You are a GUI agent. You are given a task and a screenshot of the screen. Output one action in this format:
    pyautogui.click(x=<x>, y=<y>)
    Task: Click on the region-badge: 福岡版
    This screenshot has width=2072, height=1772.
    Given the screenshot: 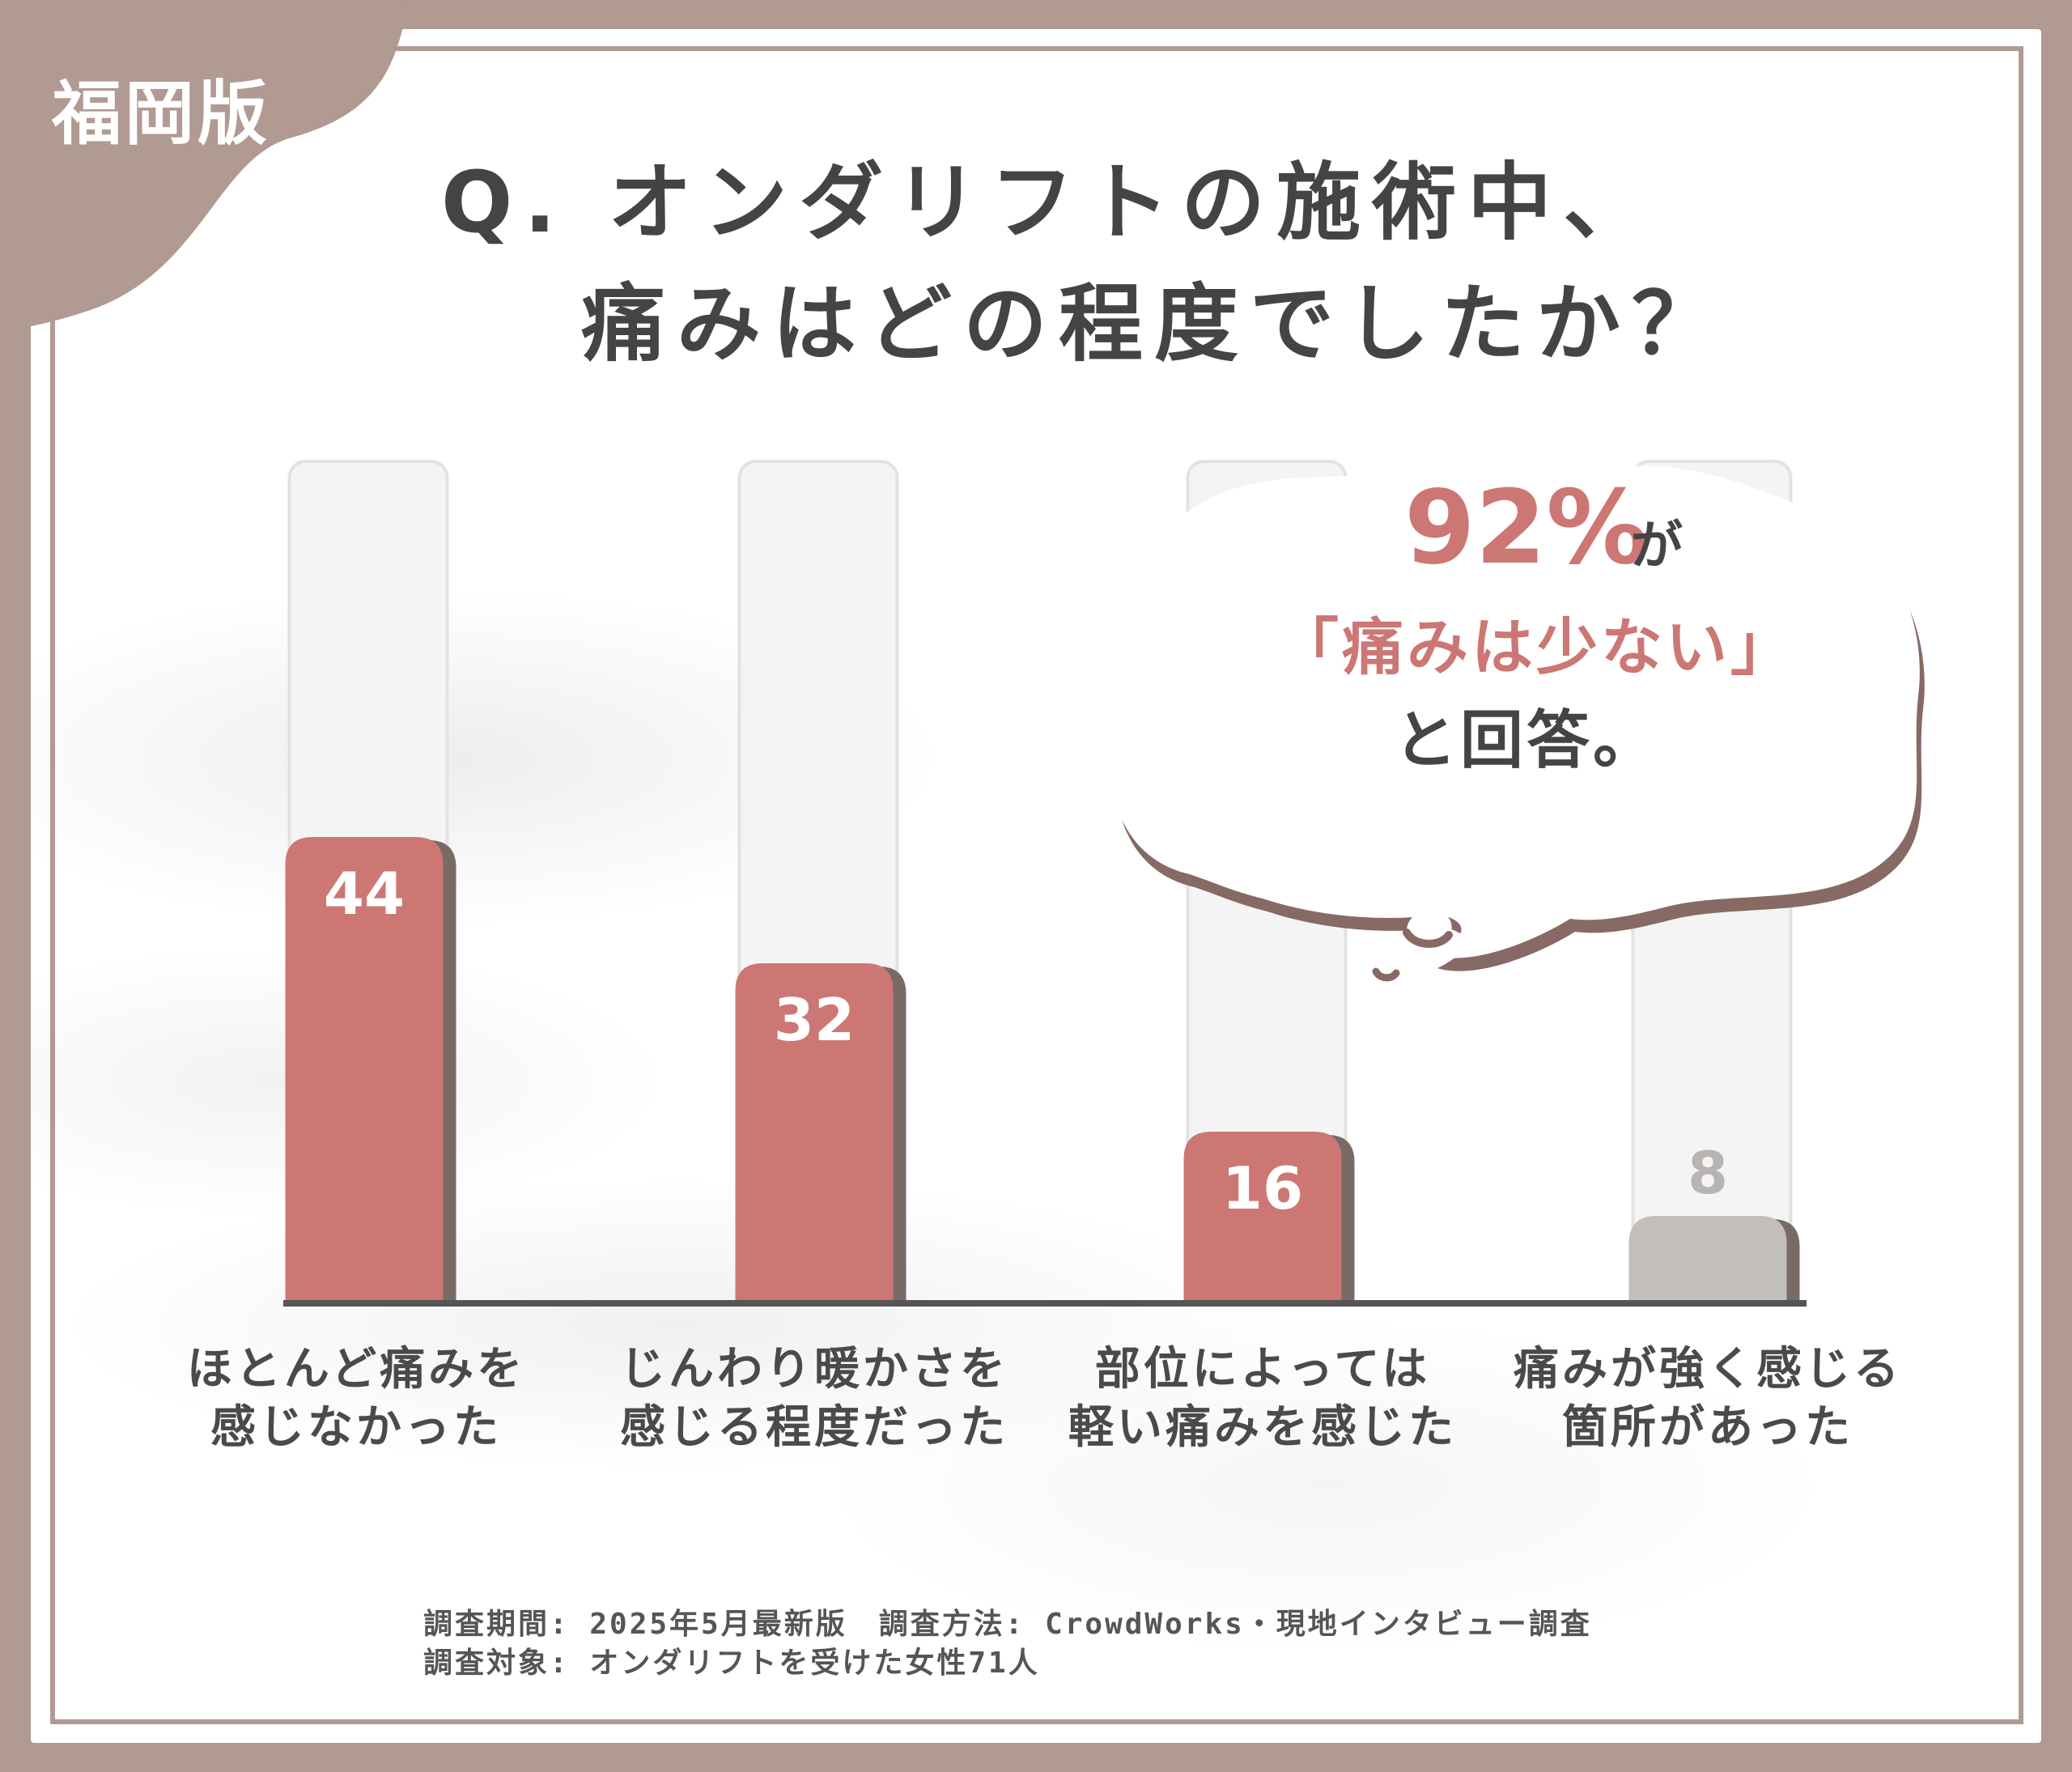 What is the action you would take?
    pyautogui.click(x=161, y=114)
    